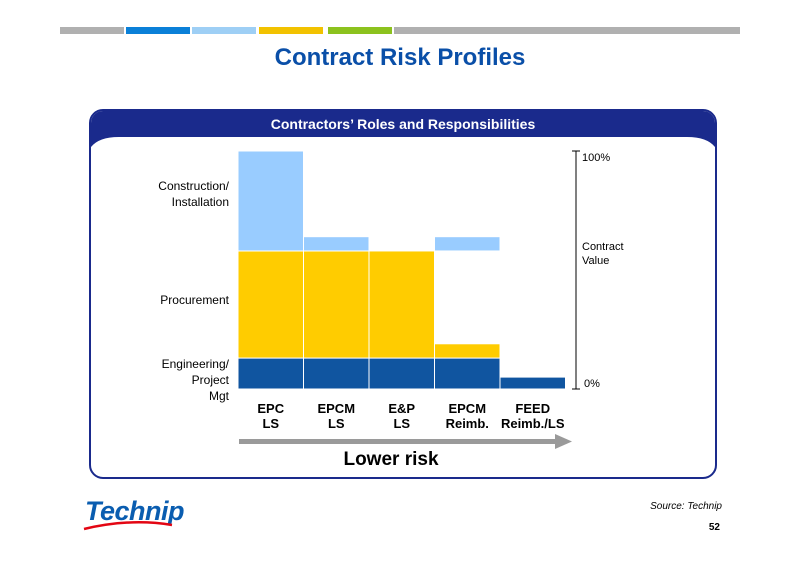  I want to click on category-label: EPCM LS, so click(336, 416).